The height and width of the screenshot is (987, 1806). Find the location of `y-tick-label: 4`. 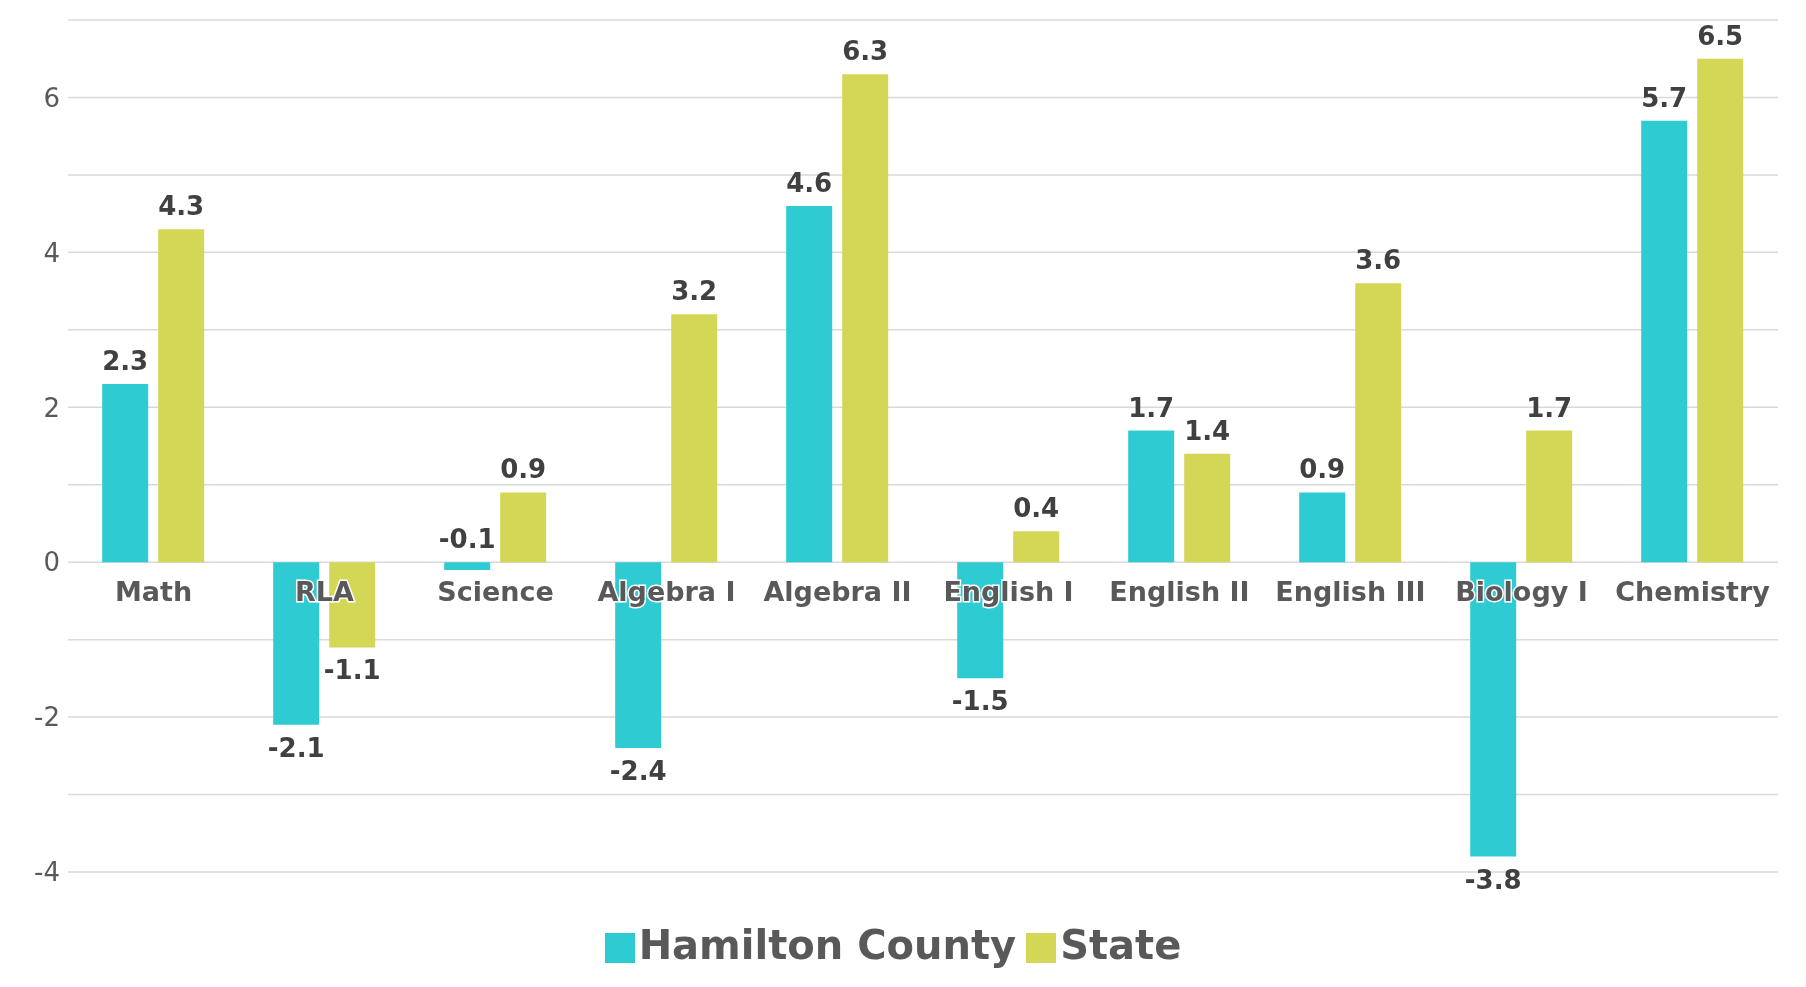

y-tick-label: 4 is located at coordinates (51, 252).